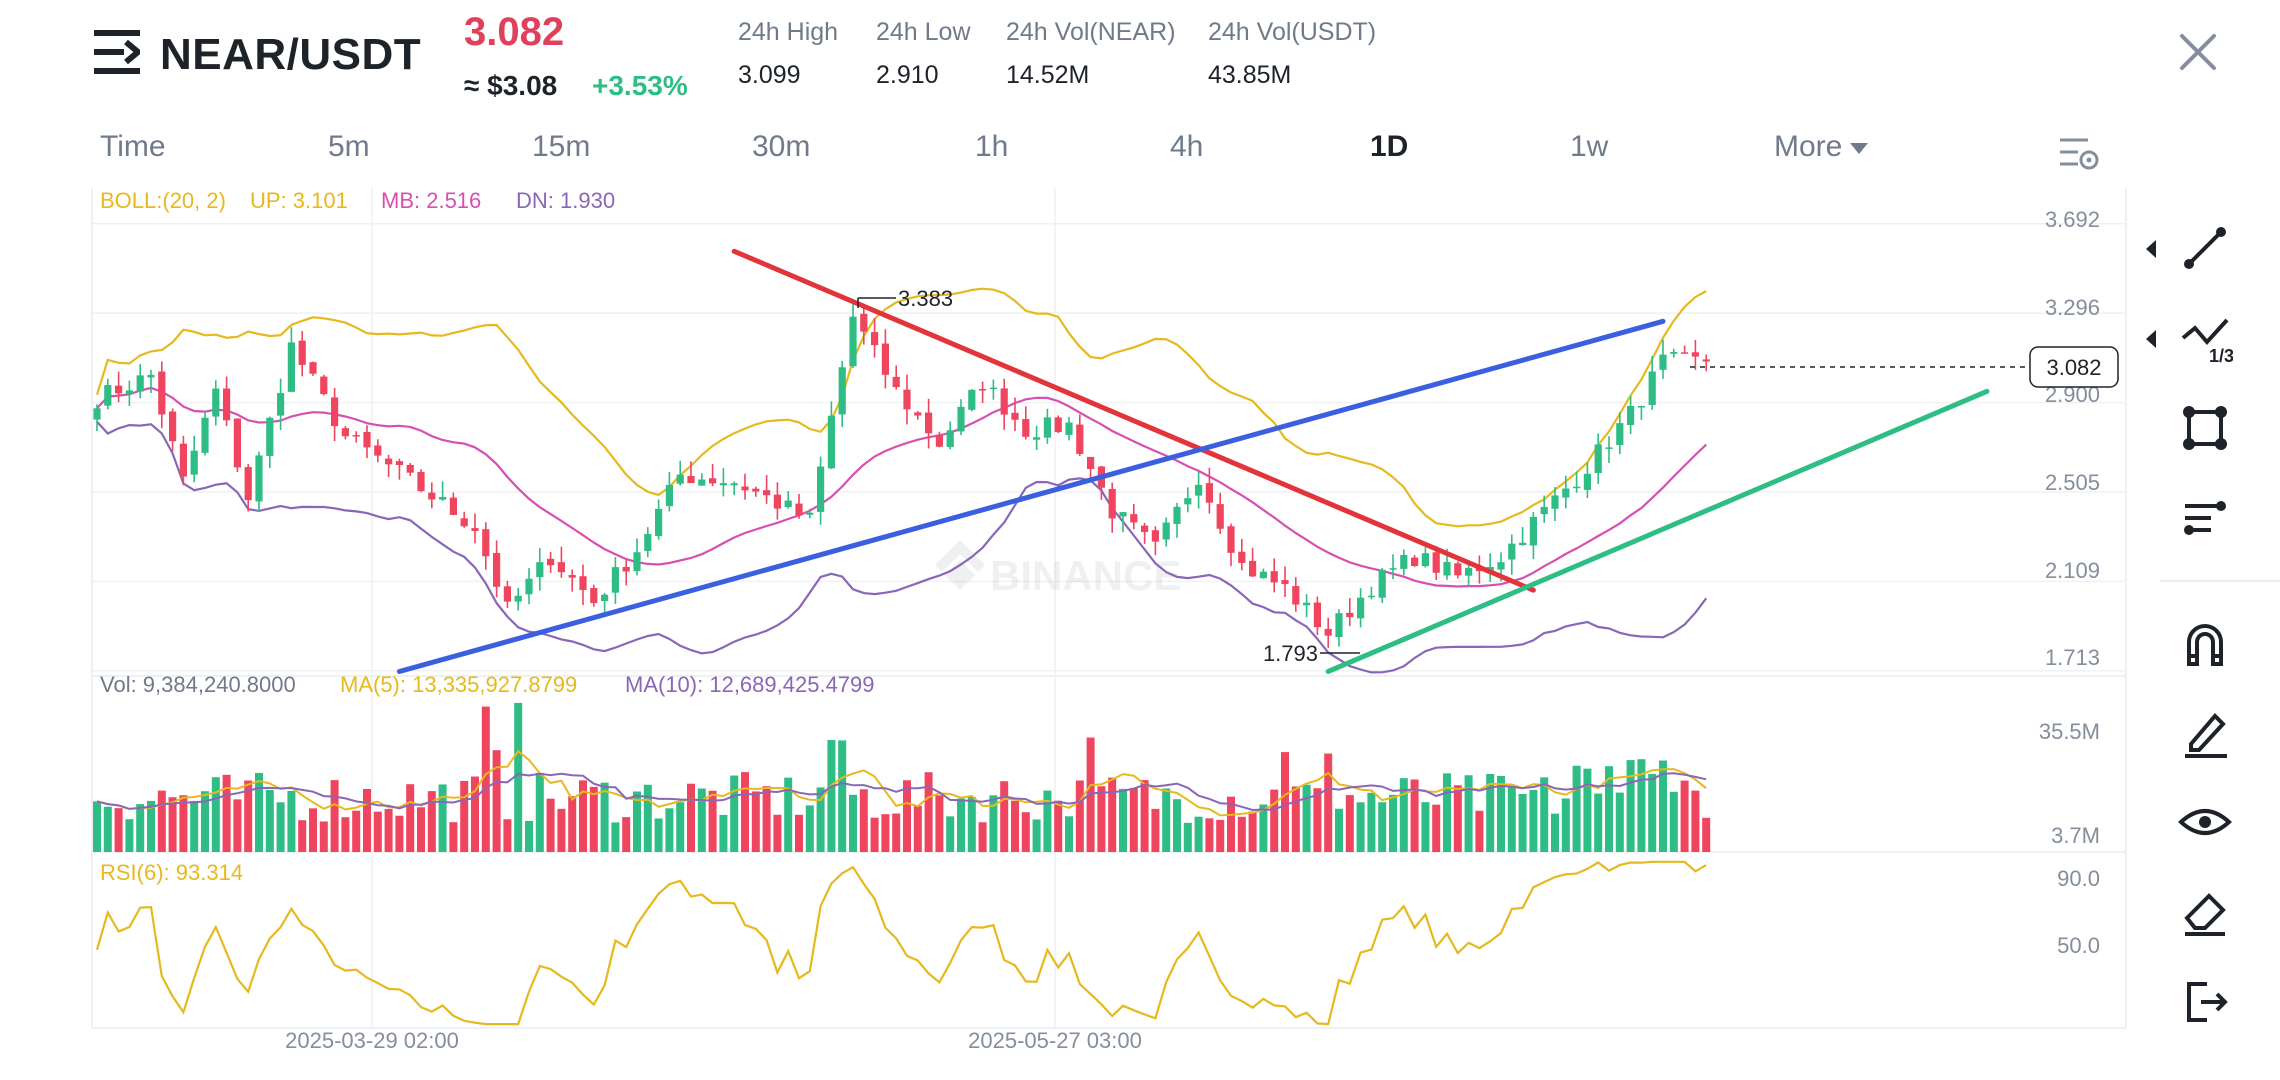 Image resolution: width=2280 pixels, height=1080 pixels. What do you see at coordinates (117, 52) in the screenshot?
I see `binance-menu-logo-icon` at bounding box center [117, 52].